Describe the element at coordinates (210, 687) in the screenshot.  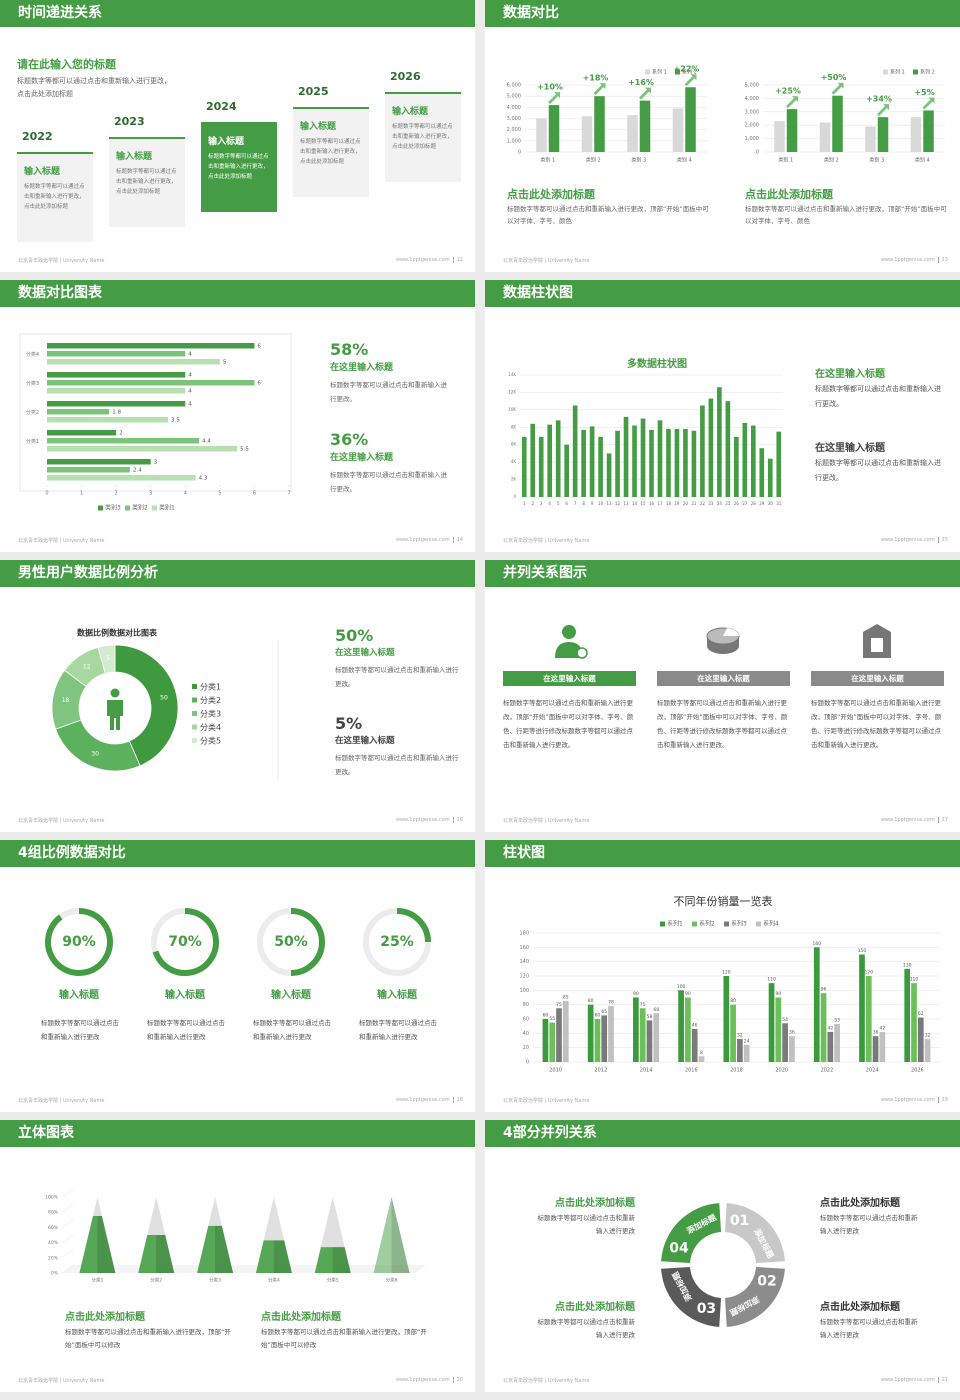
I see `legend-label: 分类1` at that location.